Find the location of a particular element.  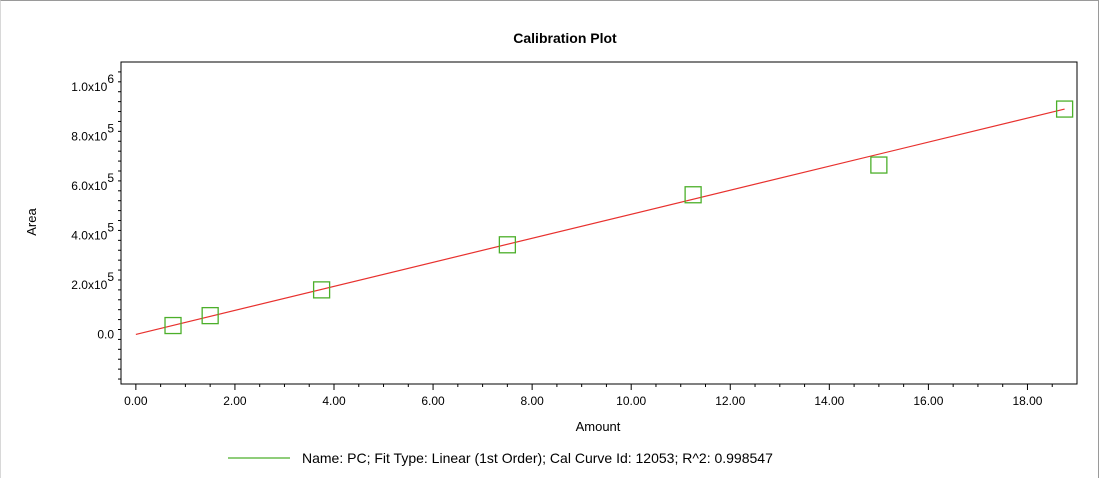

y-tick-label: 0.0 is located at coordinates (105, 334).